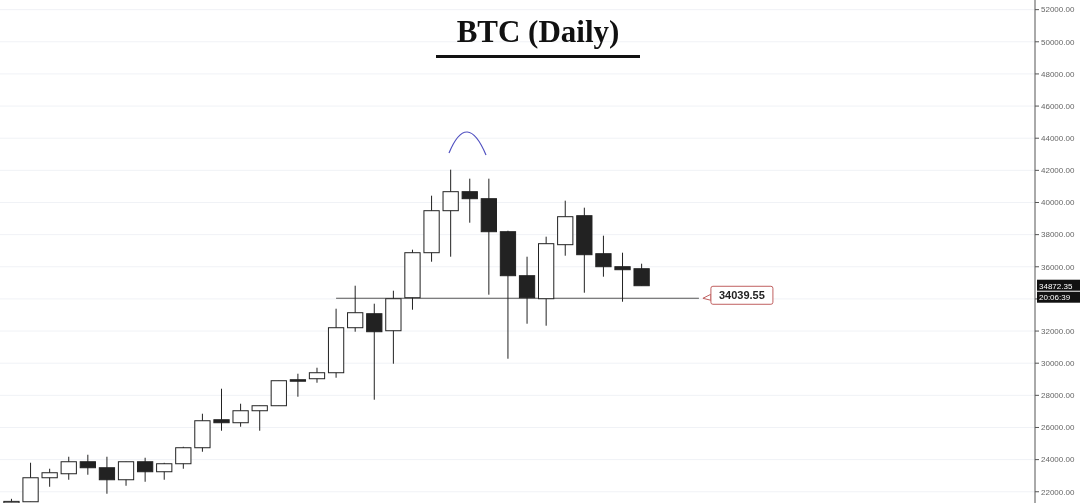 This screenshot has height=503, width=1080. What do you see at coordinates (1058, 363) in the screenshot?
I see `y-tick-label: 30000.00` at bounding box center [1058, 363].